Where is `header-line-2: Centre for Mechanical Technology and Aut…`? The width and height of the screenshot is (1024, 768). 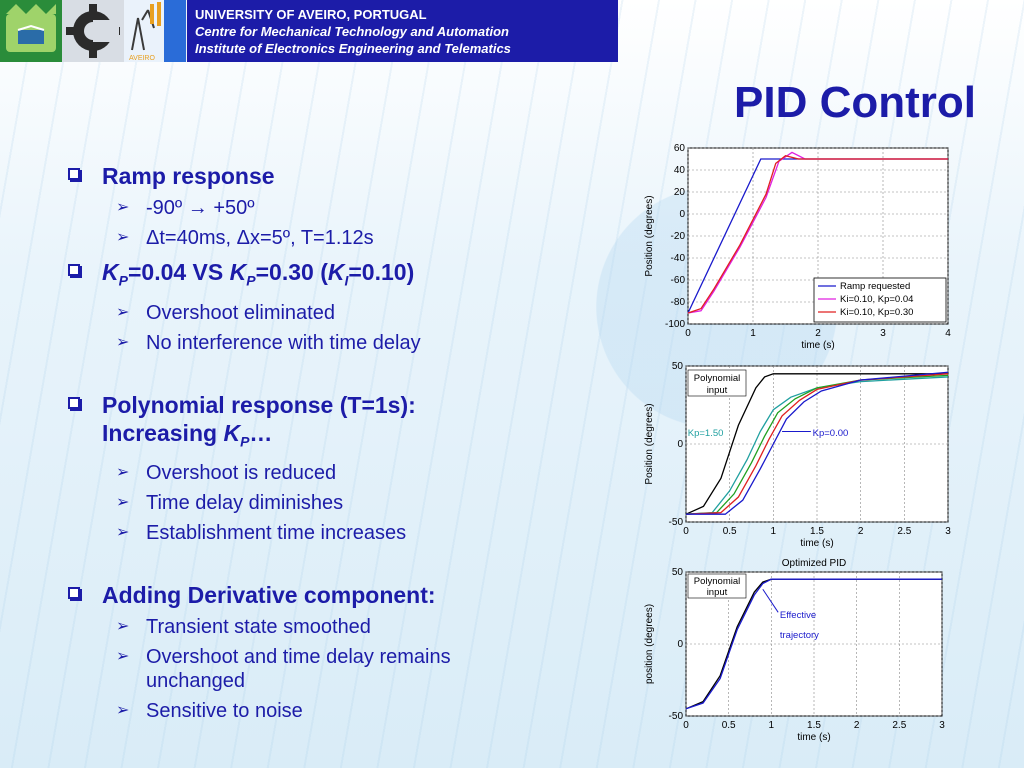 header-line-2: Centre for Mechanical Technology and Aut… is located at coordinates (352, 31).